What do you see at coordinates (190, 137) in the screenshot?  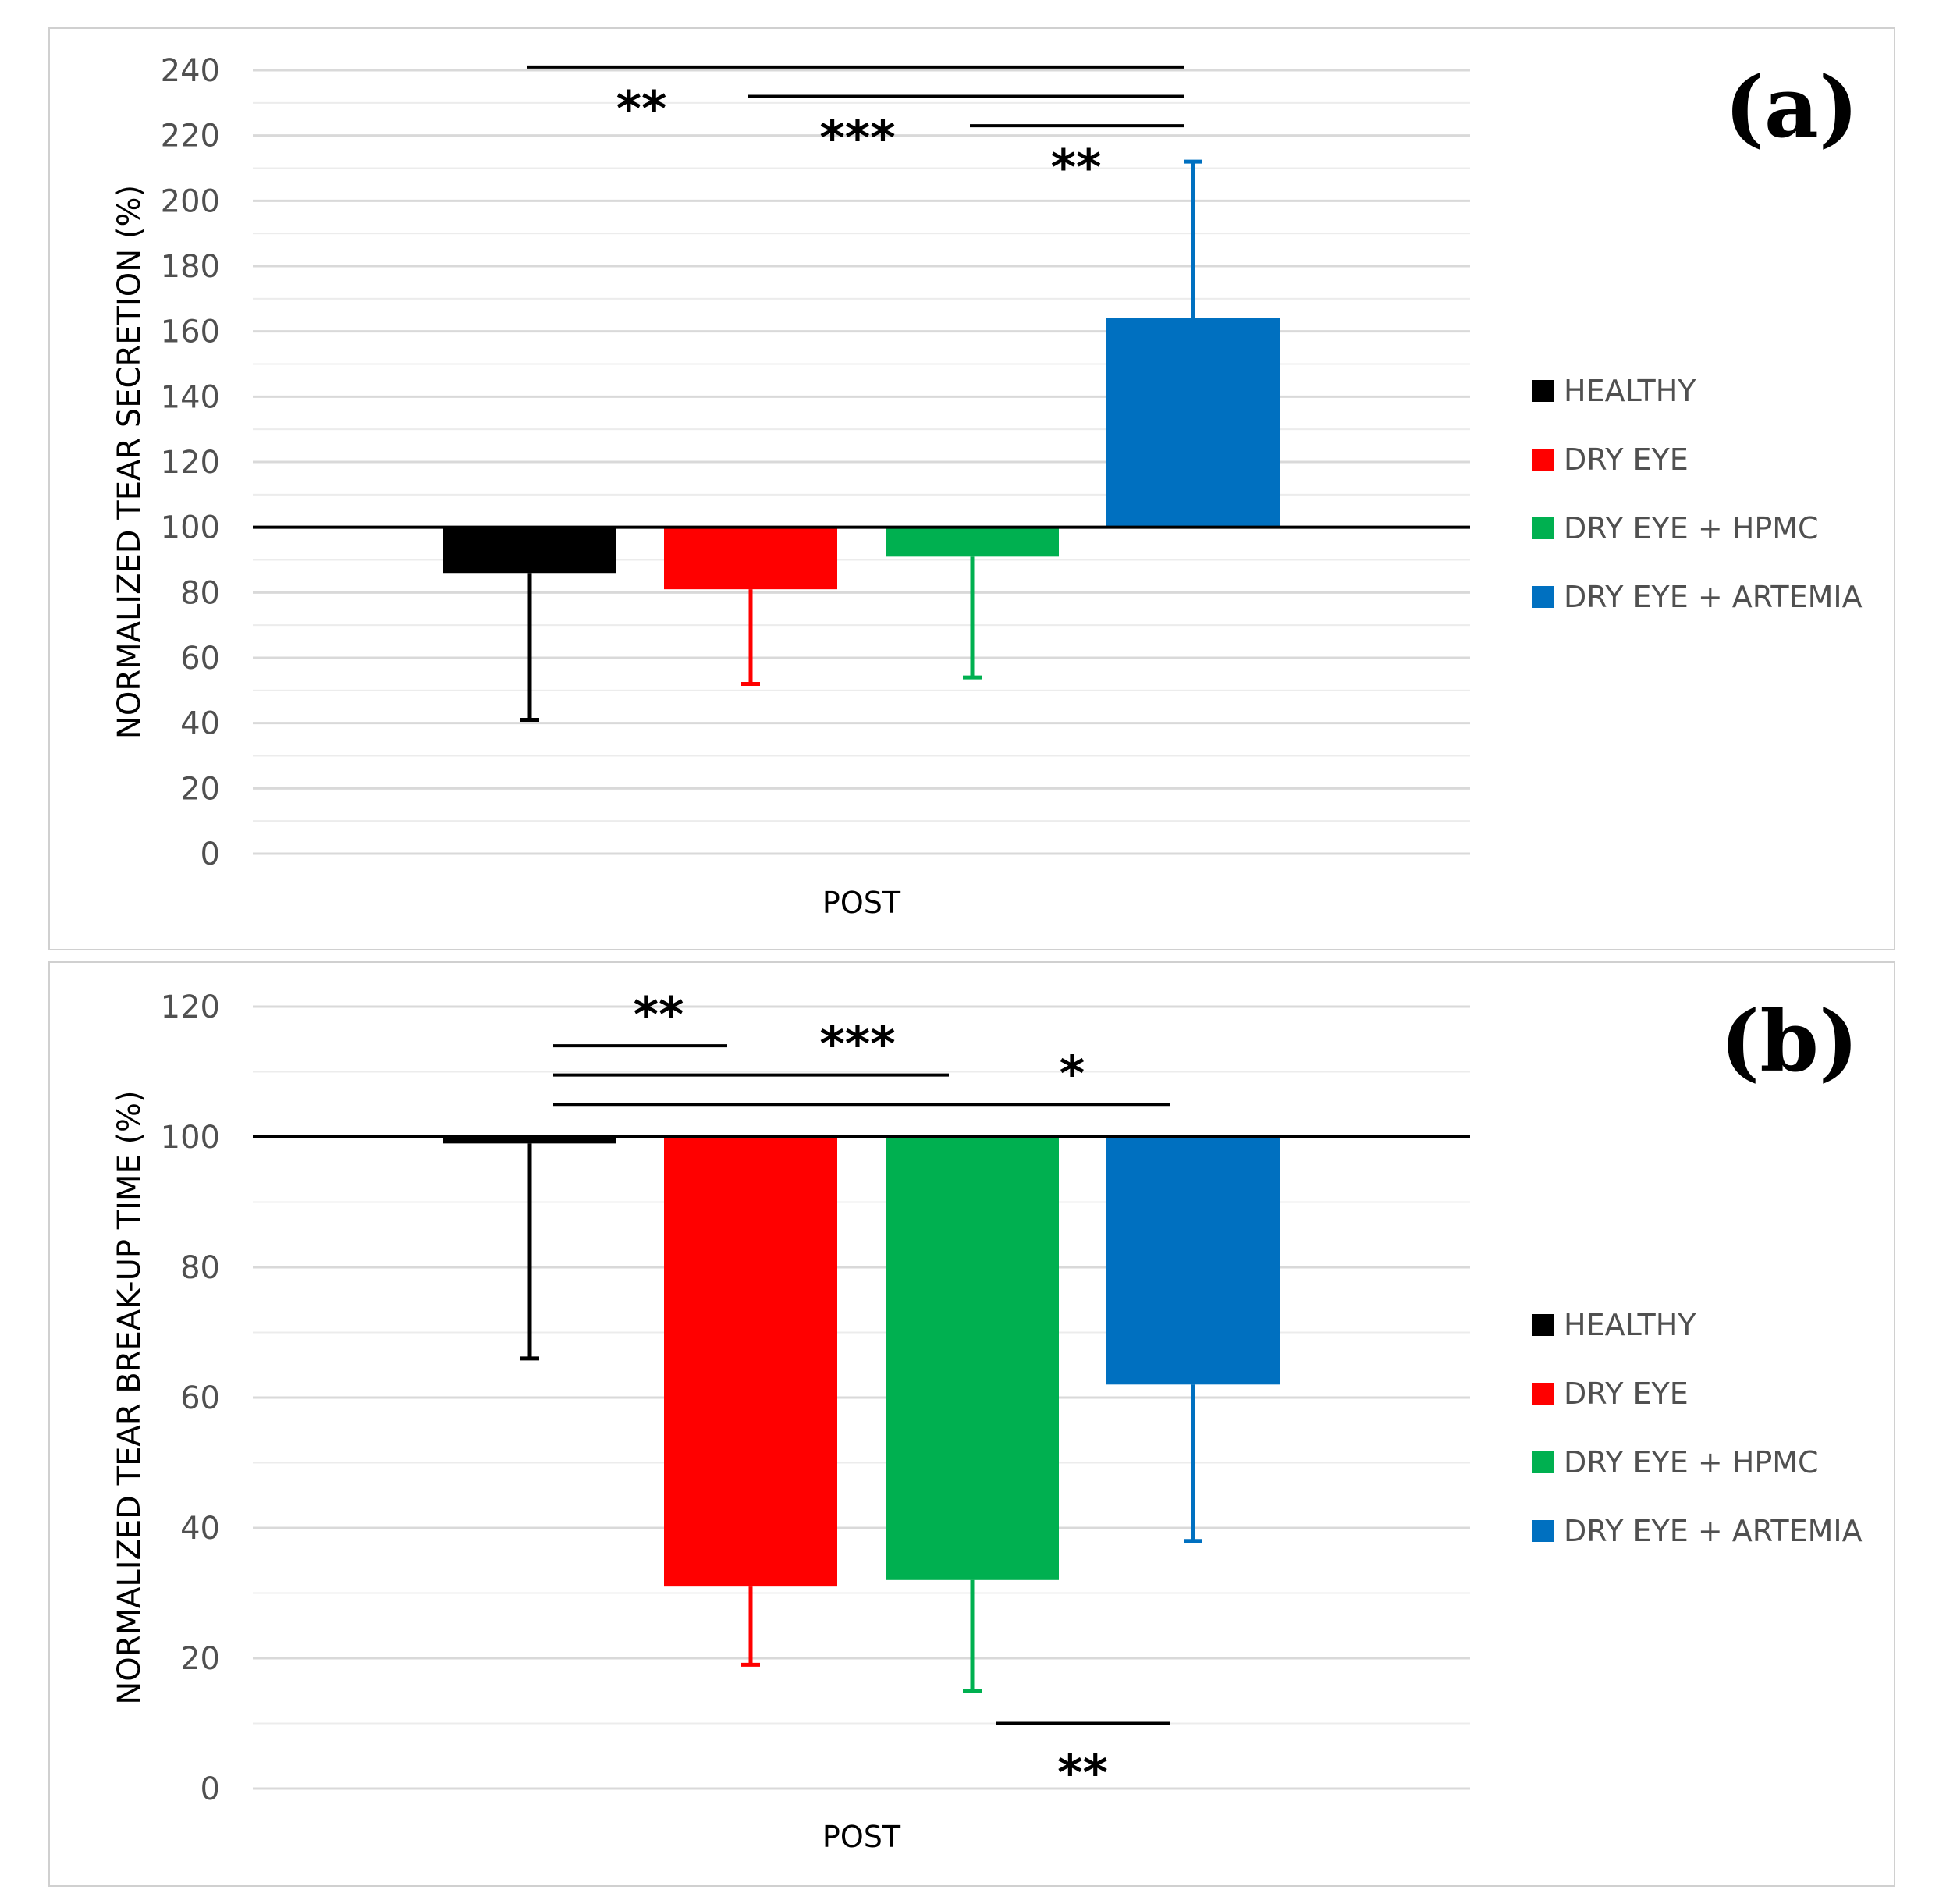 I see `y-tick-label: 220` at bounding box center [190, 137].